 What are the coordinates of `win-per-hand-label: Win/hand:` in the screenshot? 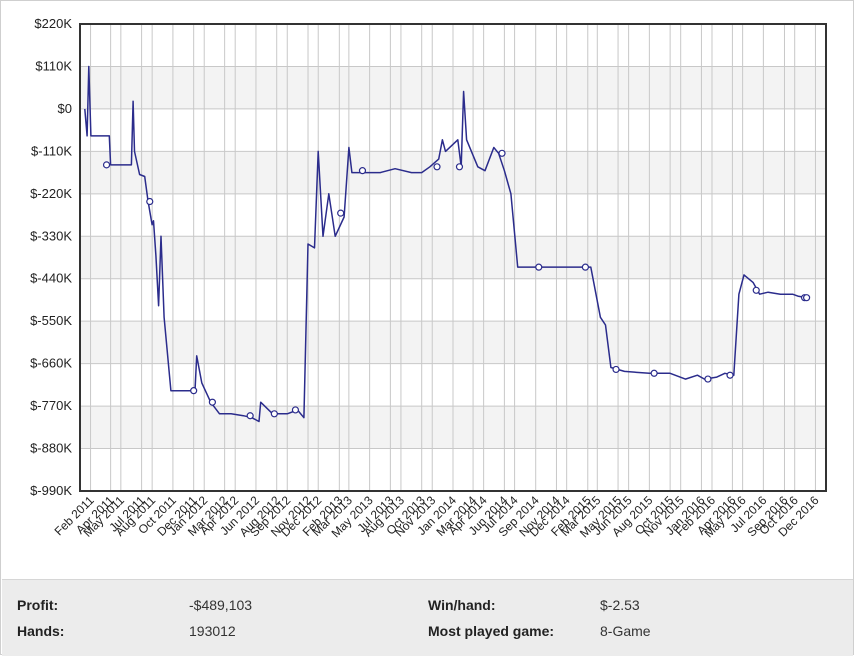 It's located at (462, 605).